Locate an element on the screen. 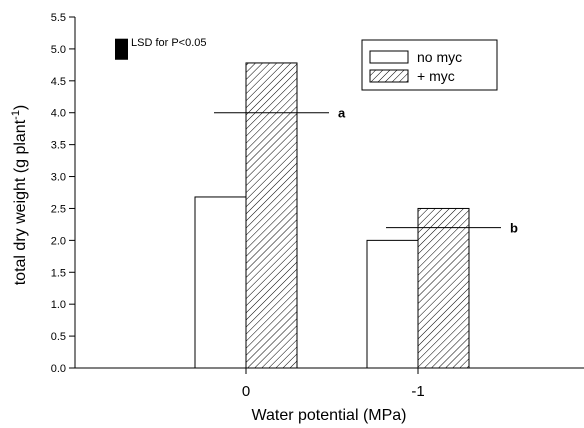  lsd-label: LSD for P<0.05 is located at coordinates (169, 43).